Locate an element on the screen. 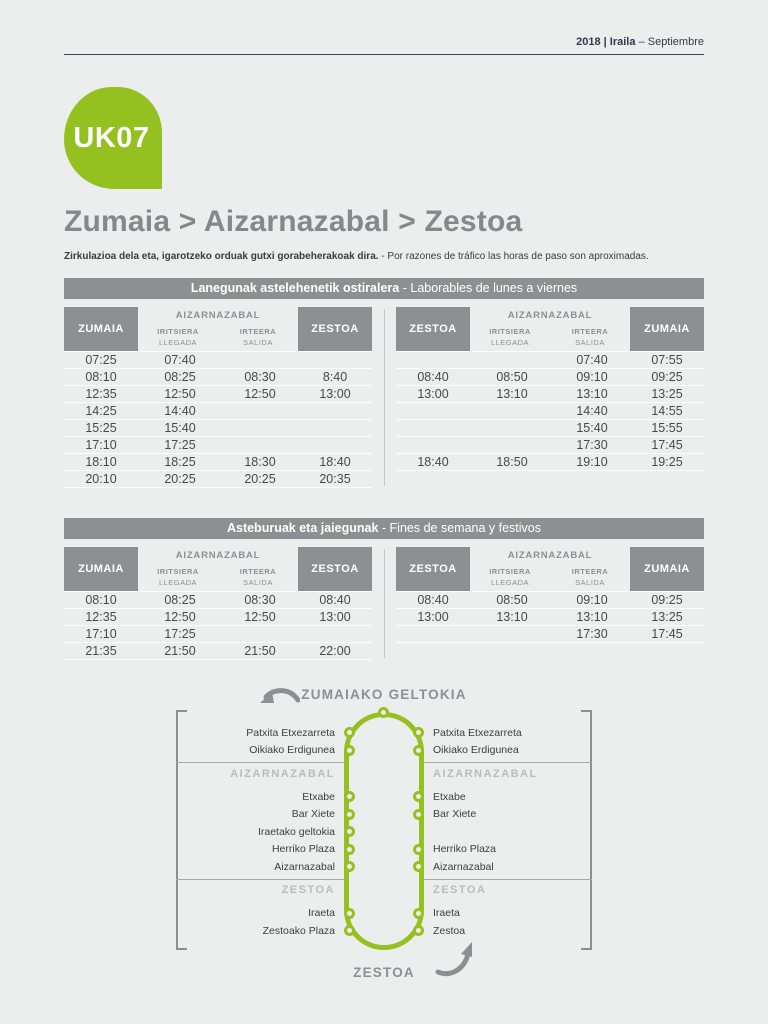  stop-label: Zestoa is located at coordinates (449, 930).